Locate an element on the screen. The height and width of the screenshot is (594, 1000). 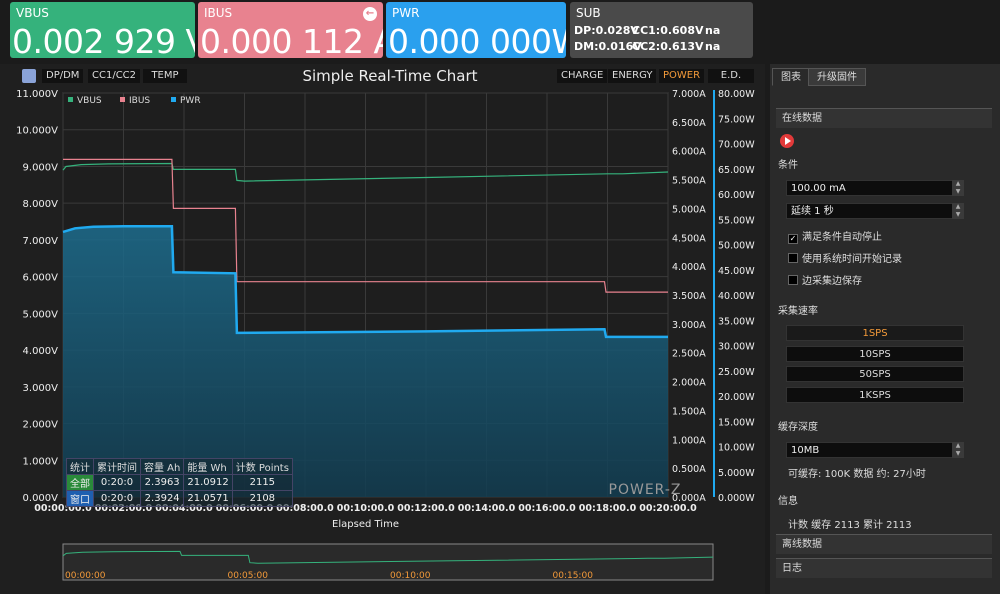
rate-label: 采集速率 is located at coordinates (798, 311).